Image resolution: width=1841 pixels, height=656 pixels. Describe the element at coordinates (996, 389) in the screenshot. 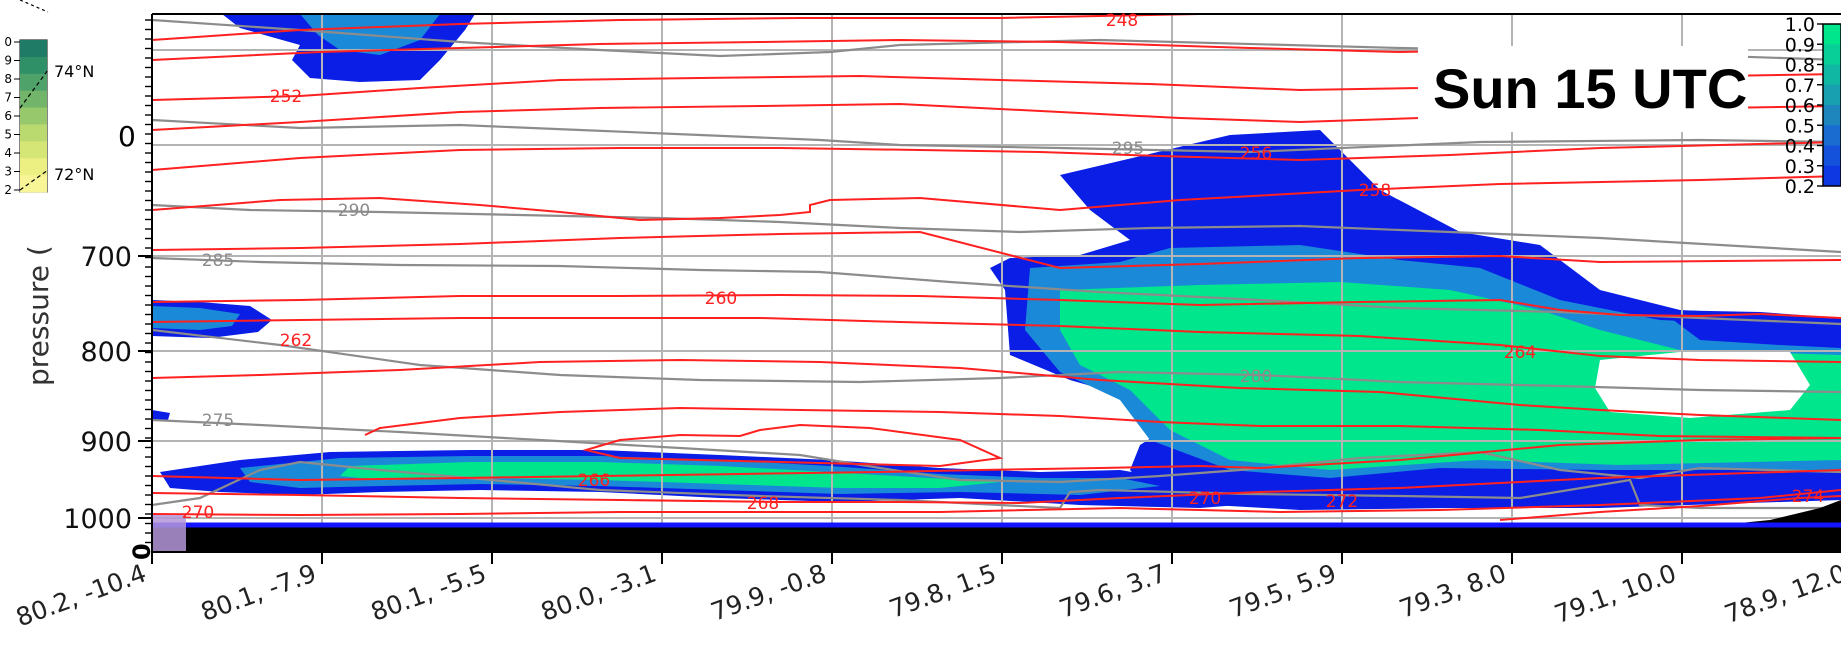

I see `temp-contour-264b` at that location.